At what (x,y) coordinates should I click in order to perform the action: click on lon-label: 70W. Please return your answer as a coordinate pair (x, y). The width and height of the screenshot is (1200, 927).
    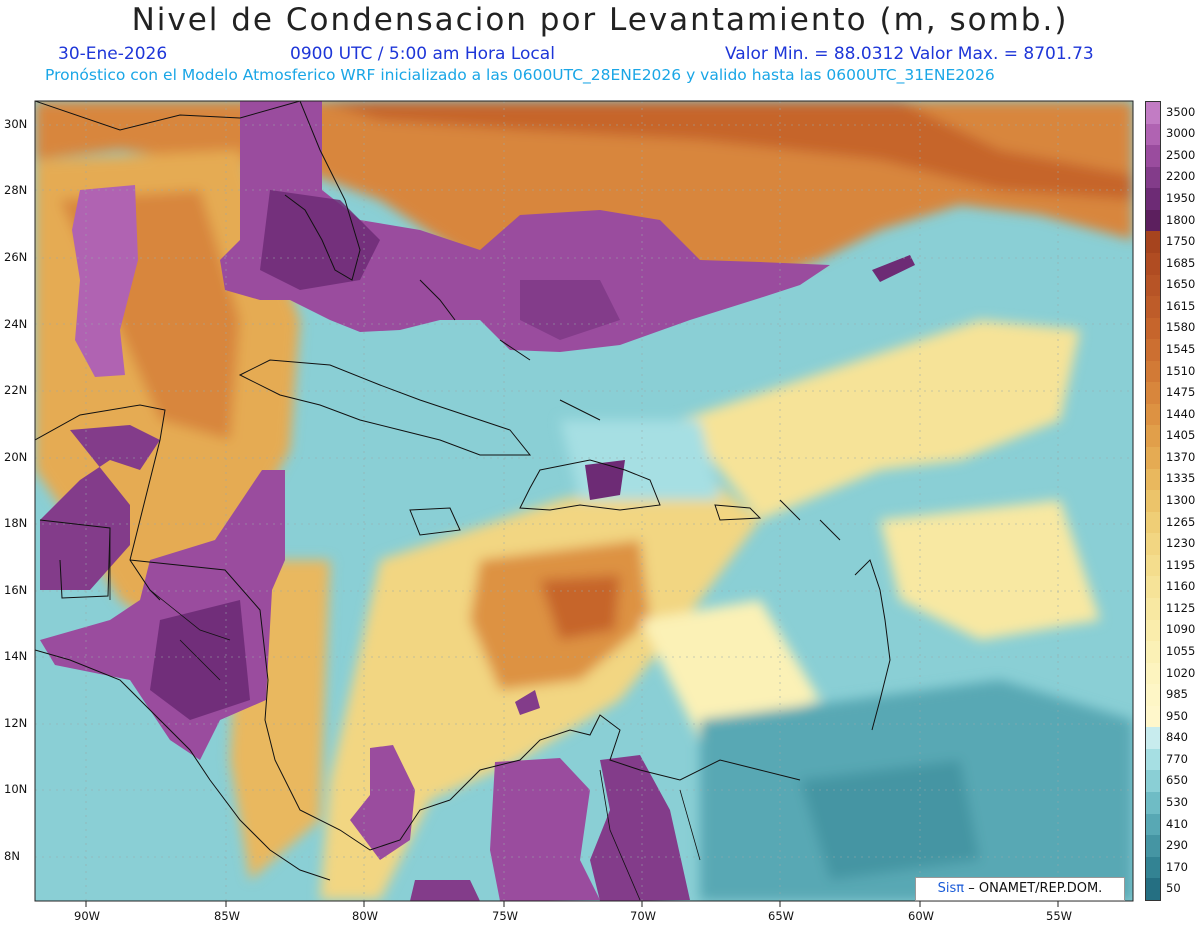
    Looking at the image, I should click on (643, 916).